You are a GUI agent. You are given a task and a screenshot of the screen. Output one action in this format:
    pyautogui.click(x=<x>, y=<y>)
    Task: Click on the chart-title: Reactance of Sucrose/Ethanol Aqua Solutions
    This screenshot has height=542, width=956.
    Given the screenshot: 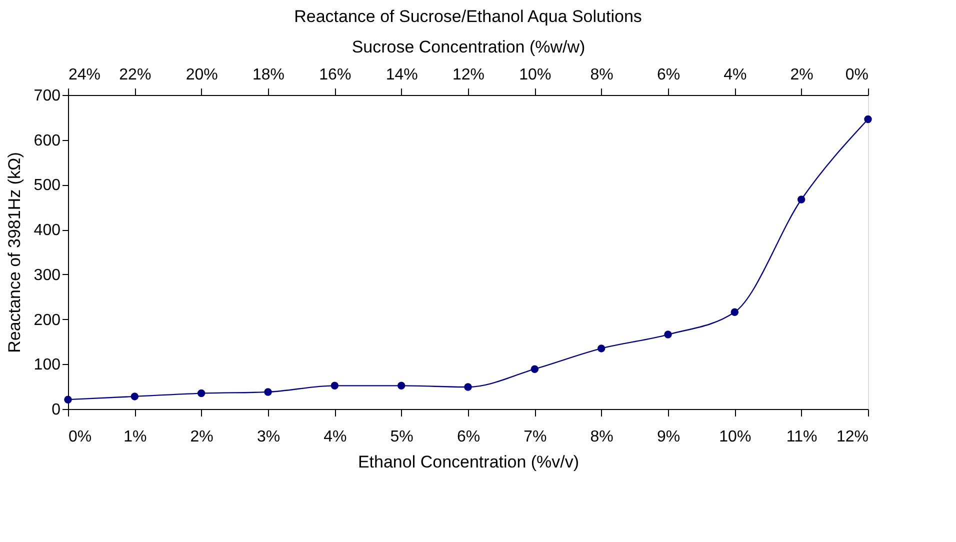 What is the action you would take?
    pyautogui.click(x=468, y=16)
    